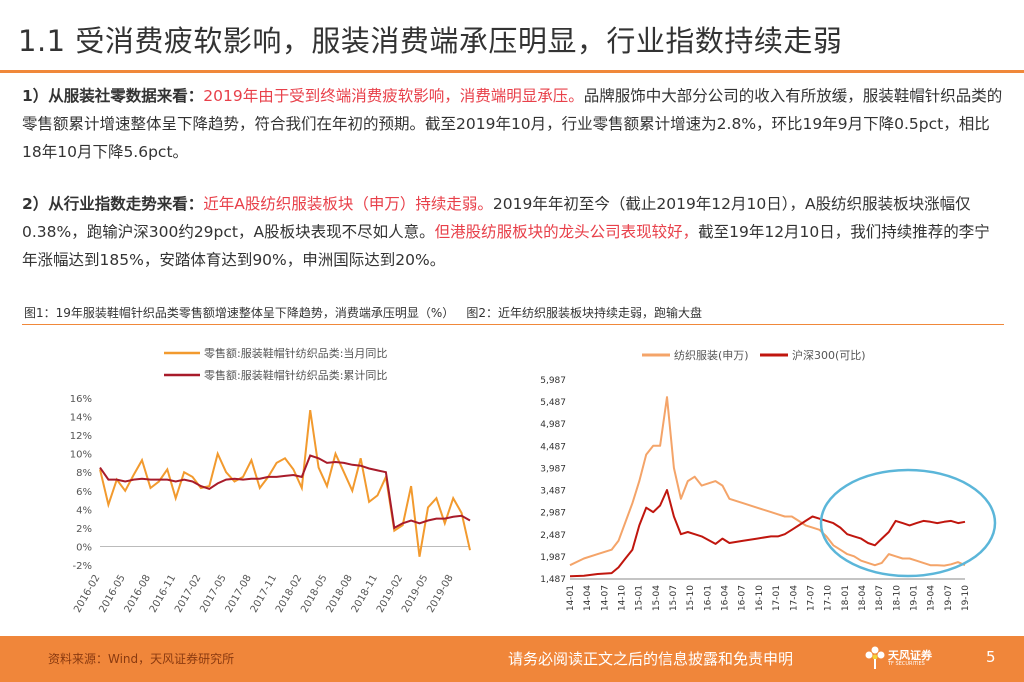  I want to click on y-tick-label: 12%, so click(81, 436).